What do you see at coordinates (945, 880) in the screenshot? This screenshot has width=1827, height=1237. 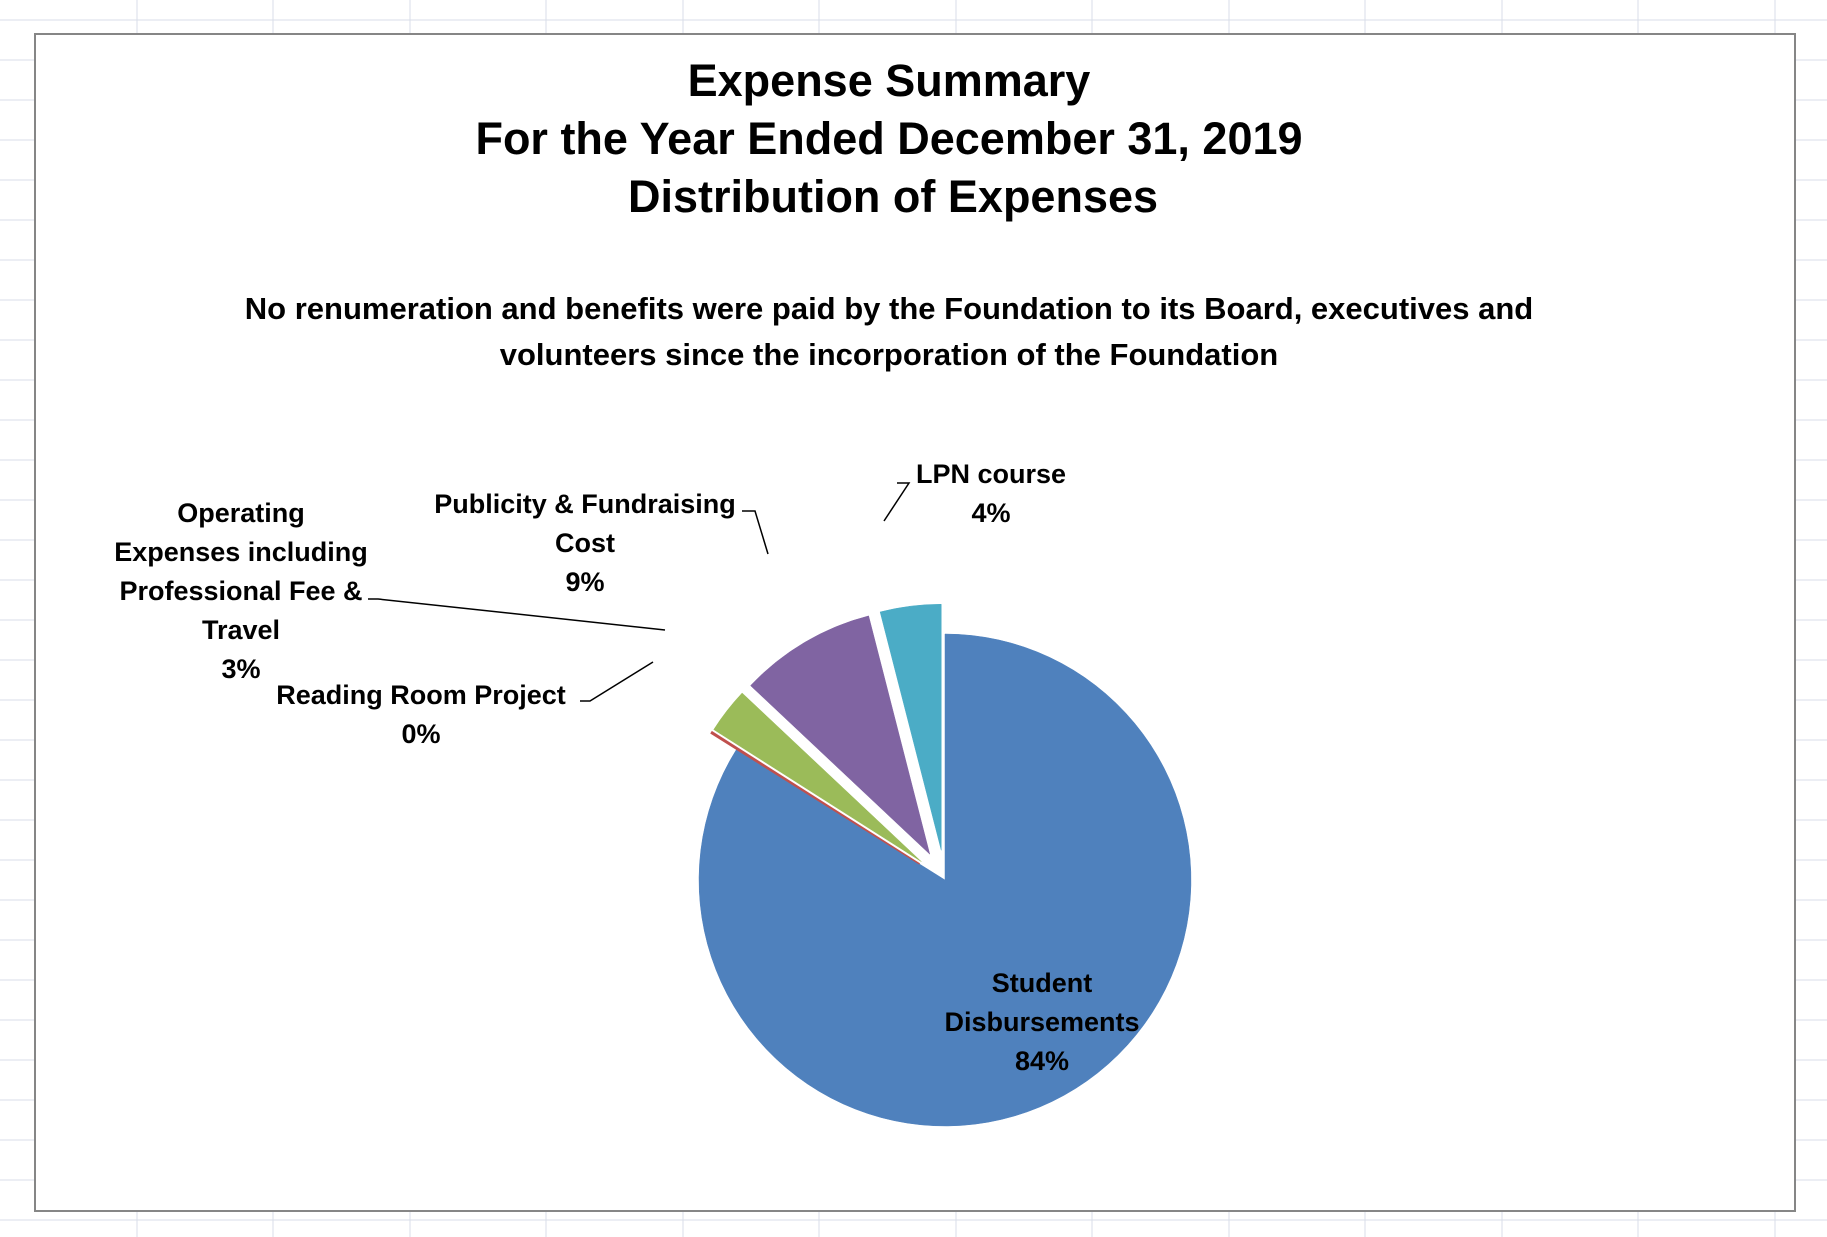 I see `pie-slice-student-disbursements` at bounding box center [945, 880].